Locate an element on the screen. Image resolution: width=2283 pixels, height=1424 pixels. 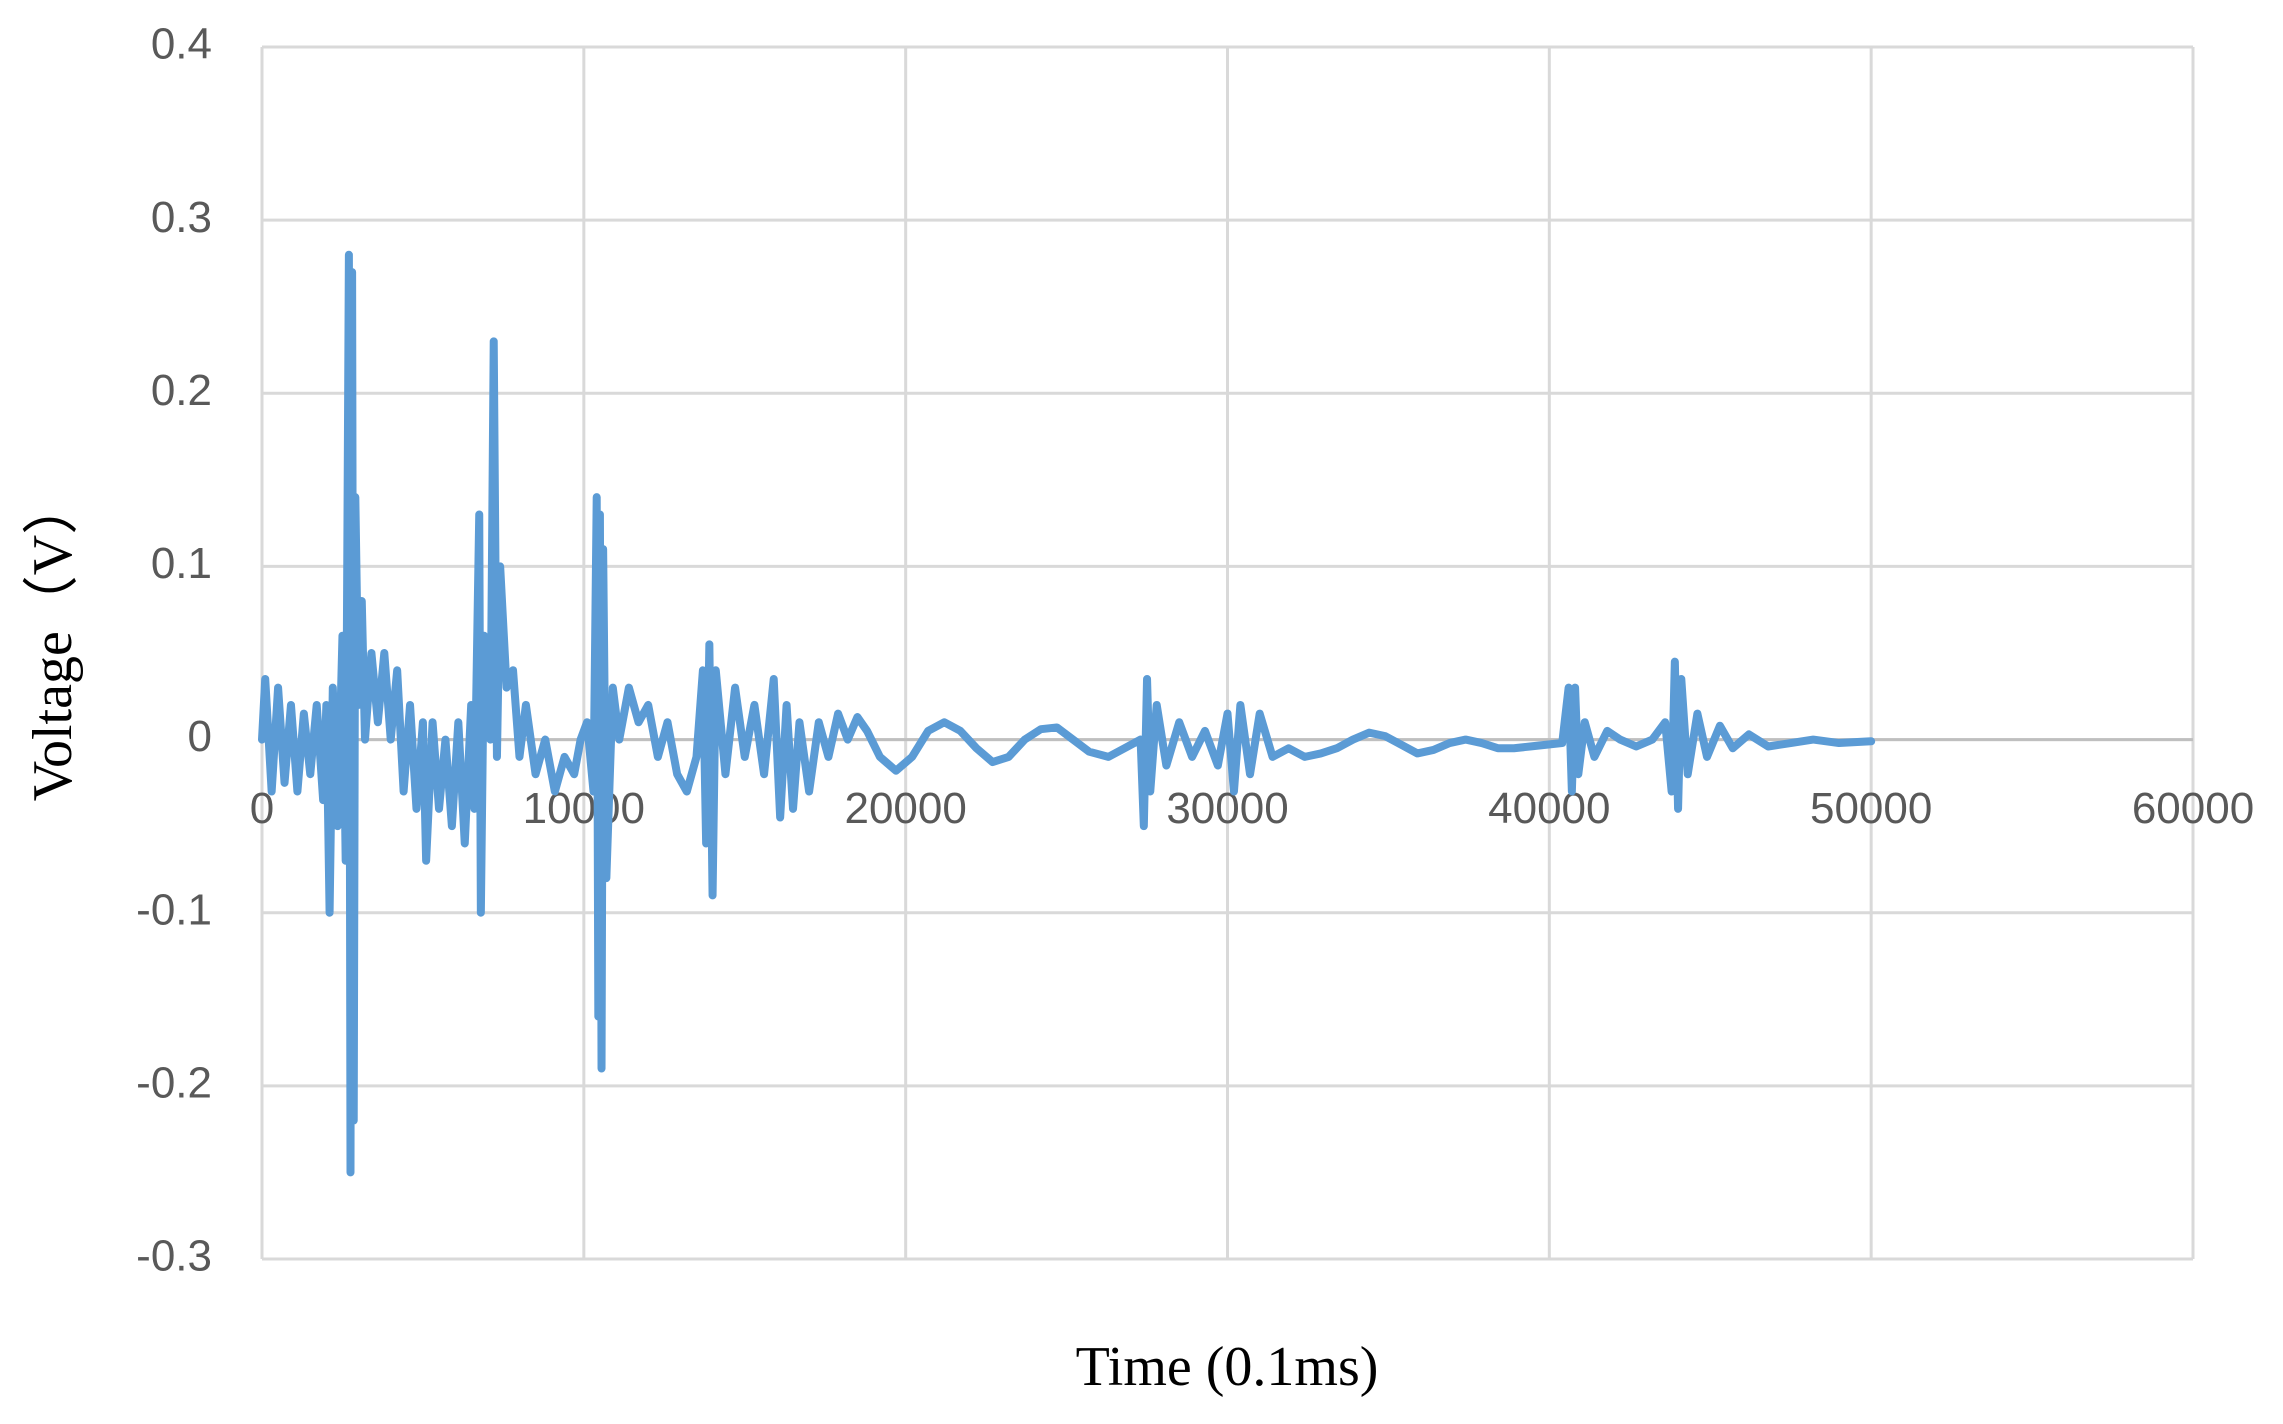
y-tick-label: 0.1 is located at coordinates (181, 563).